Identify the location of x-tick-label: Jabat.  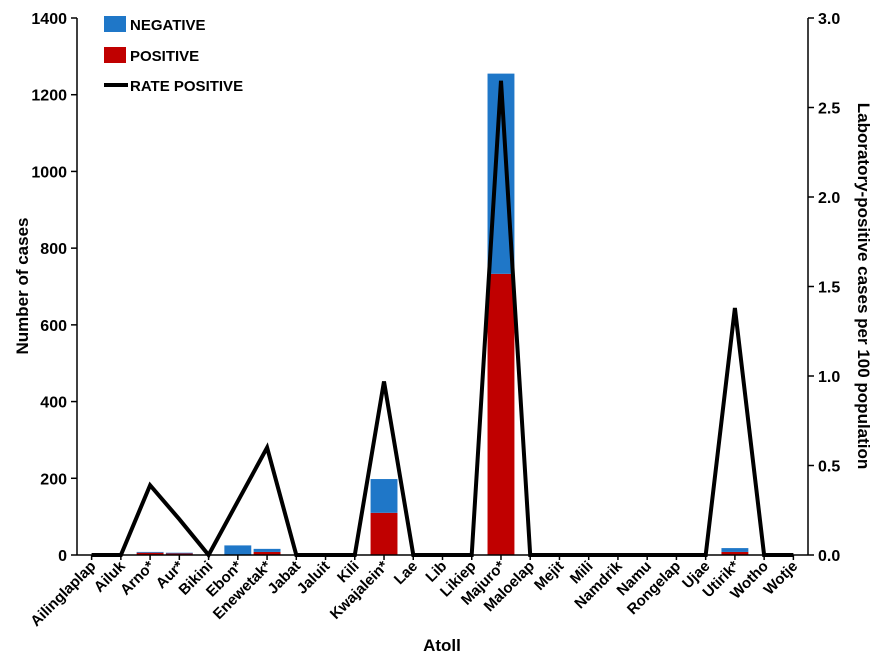
(284, 578).